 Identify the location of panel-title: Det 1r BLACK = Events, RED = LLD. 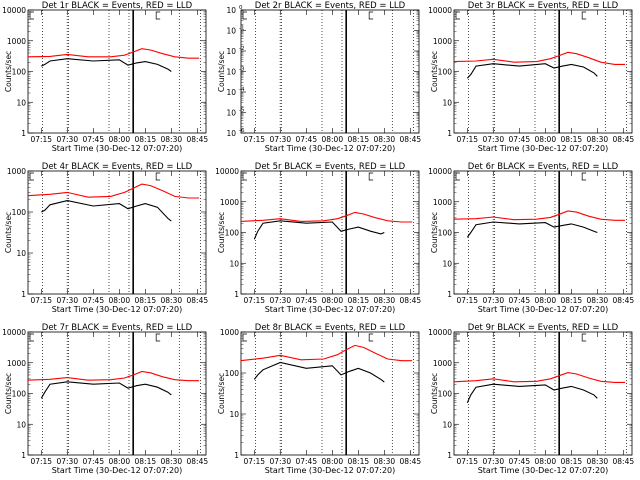
(117, 6).